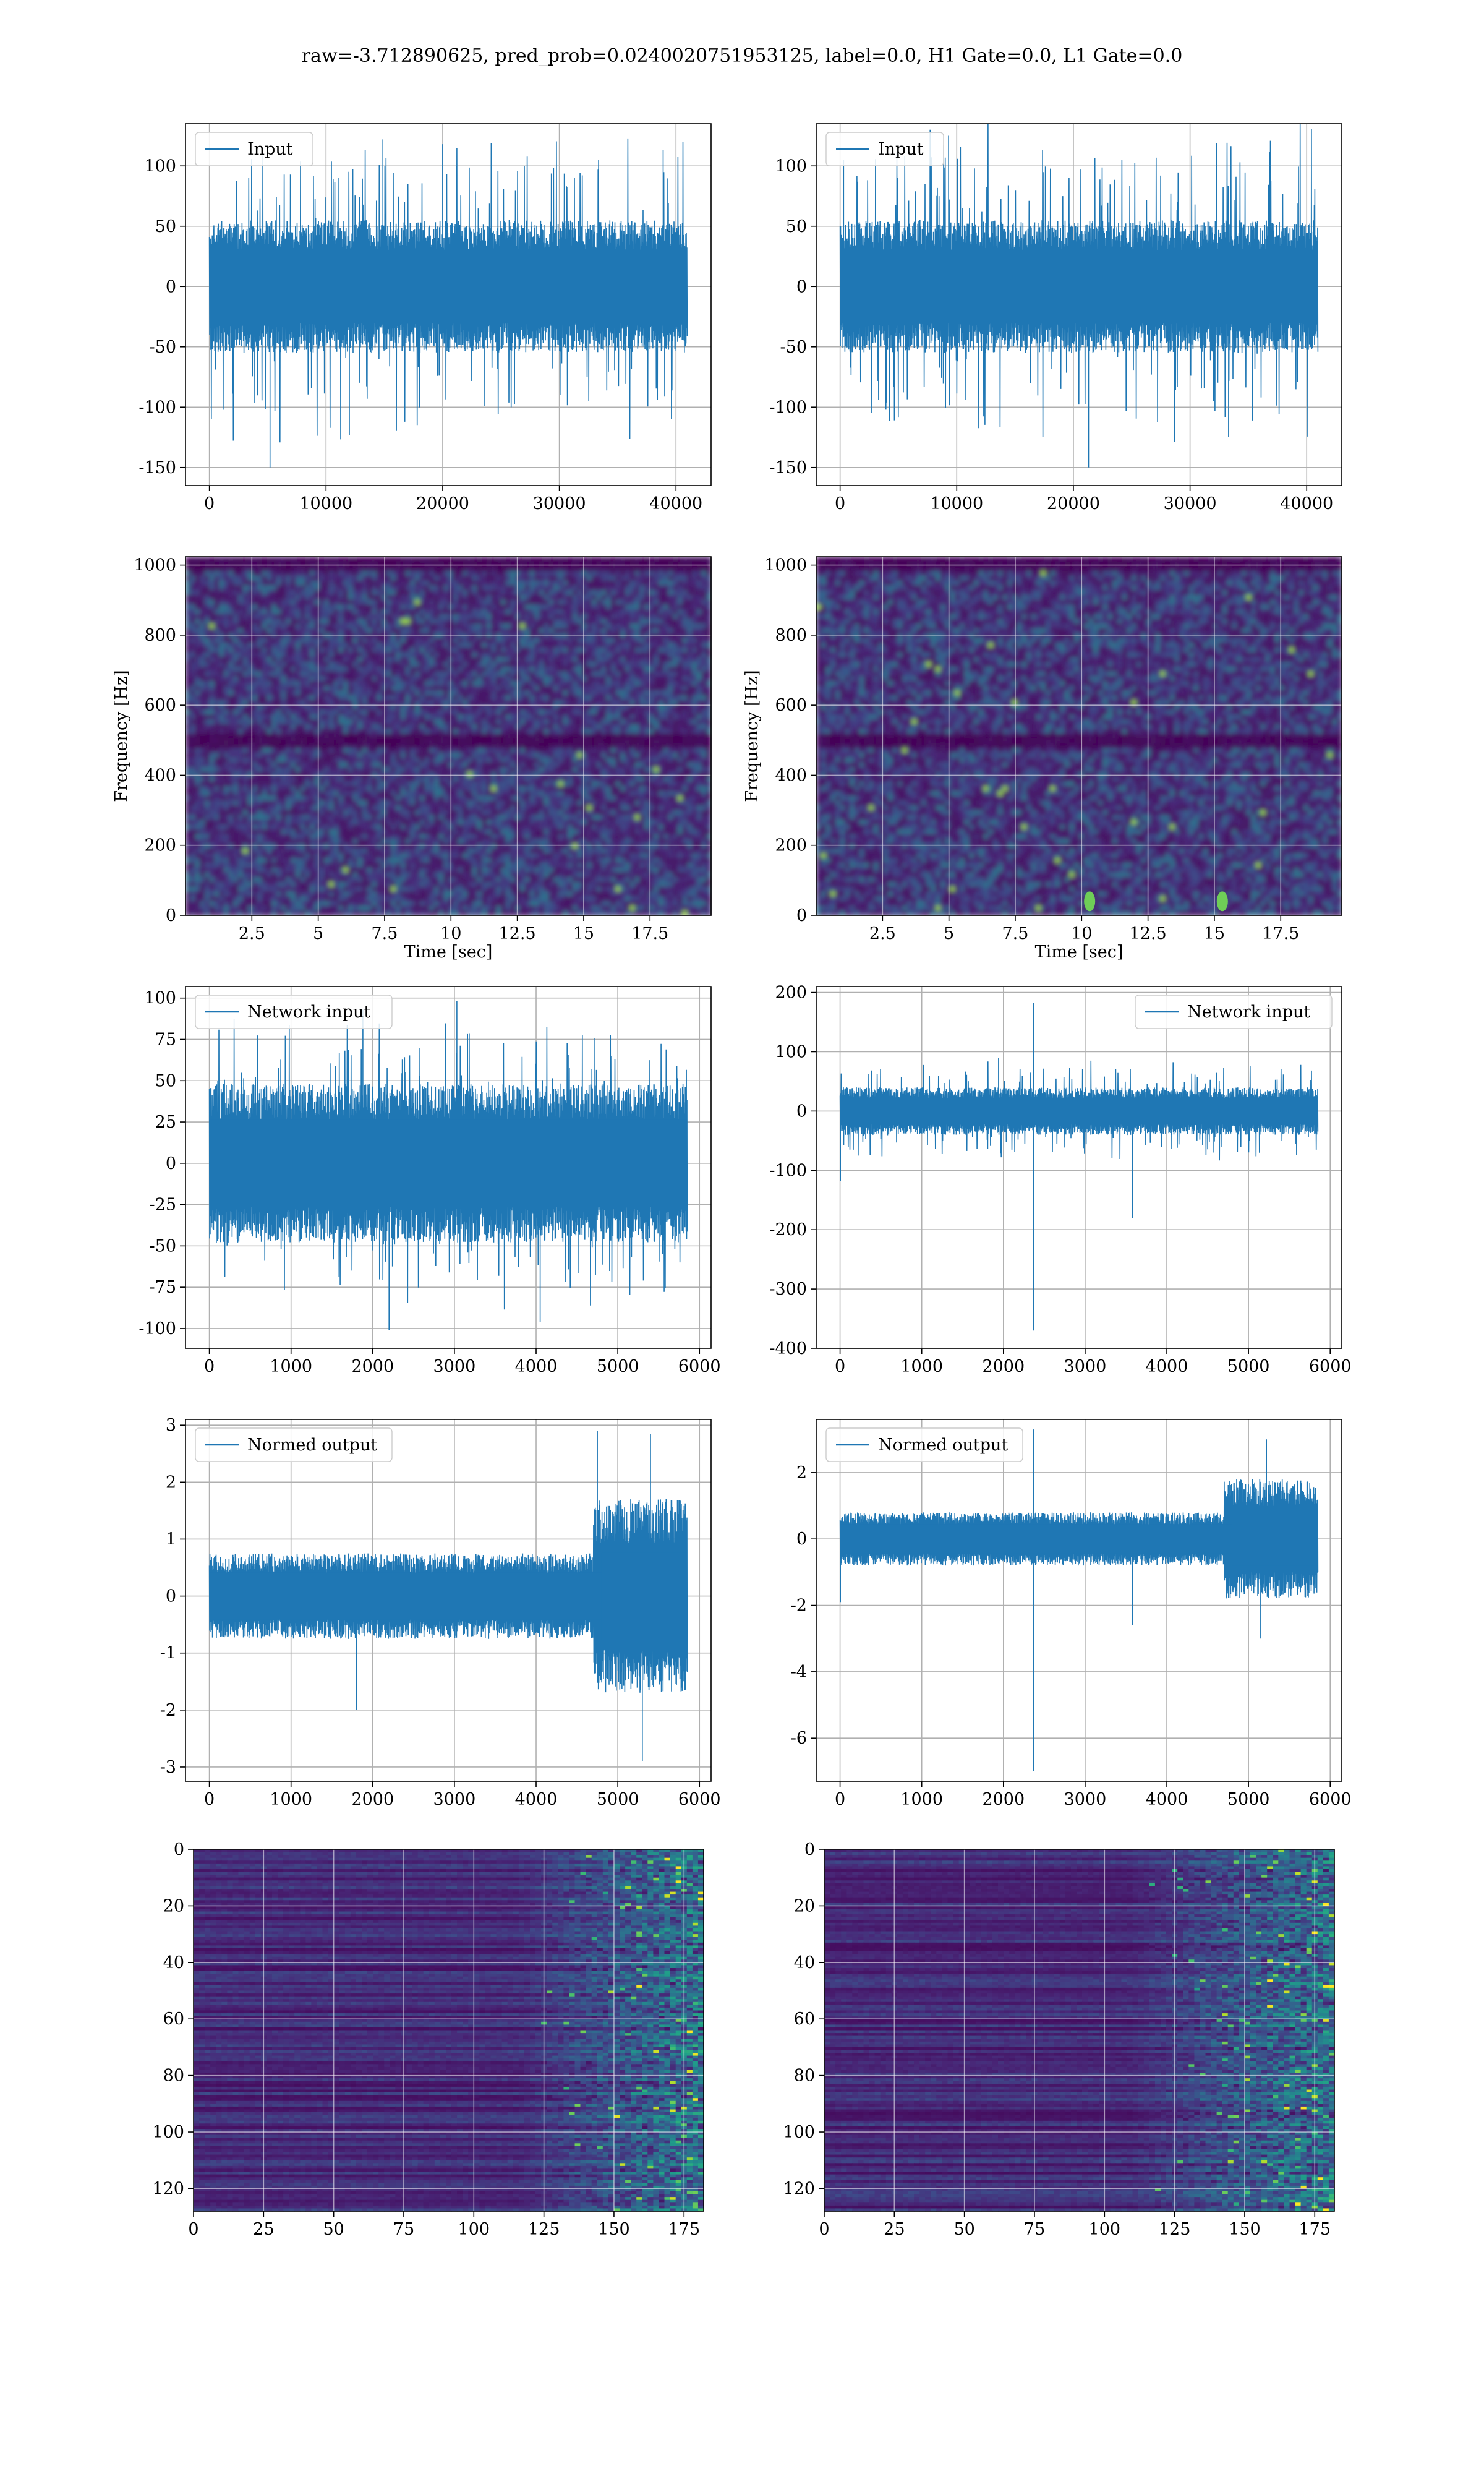 The width and height of the screenshot is (1484, 2474). Describe the element at coordinates (791, 1051) in the screenshot. I see `l1-network-input-ytick-label: 100` at that location.